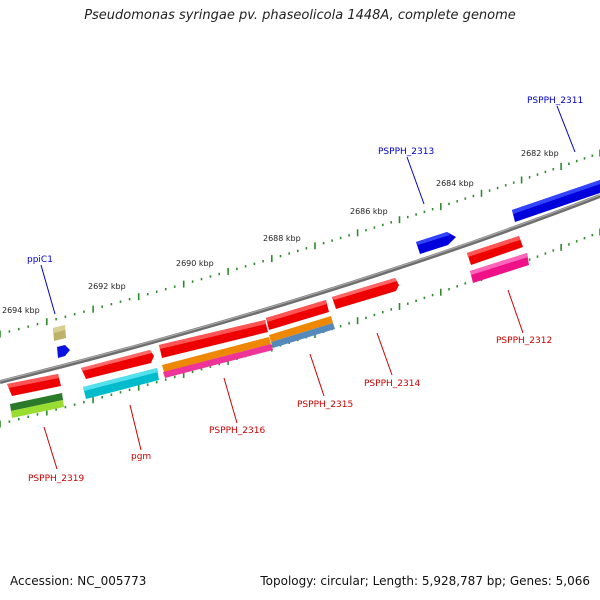 This screenshot has height=600, width=600. Describe the element at coordinates (21, 310) in the screenshot. I see `tick-label-2694: 2694 kbp` at that location.